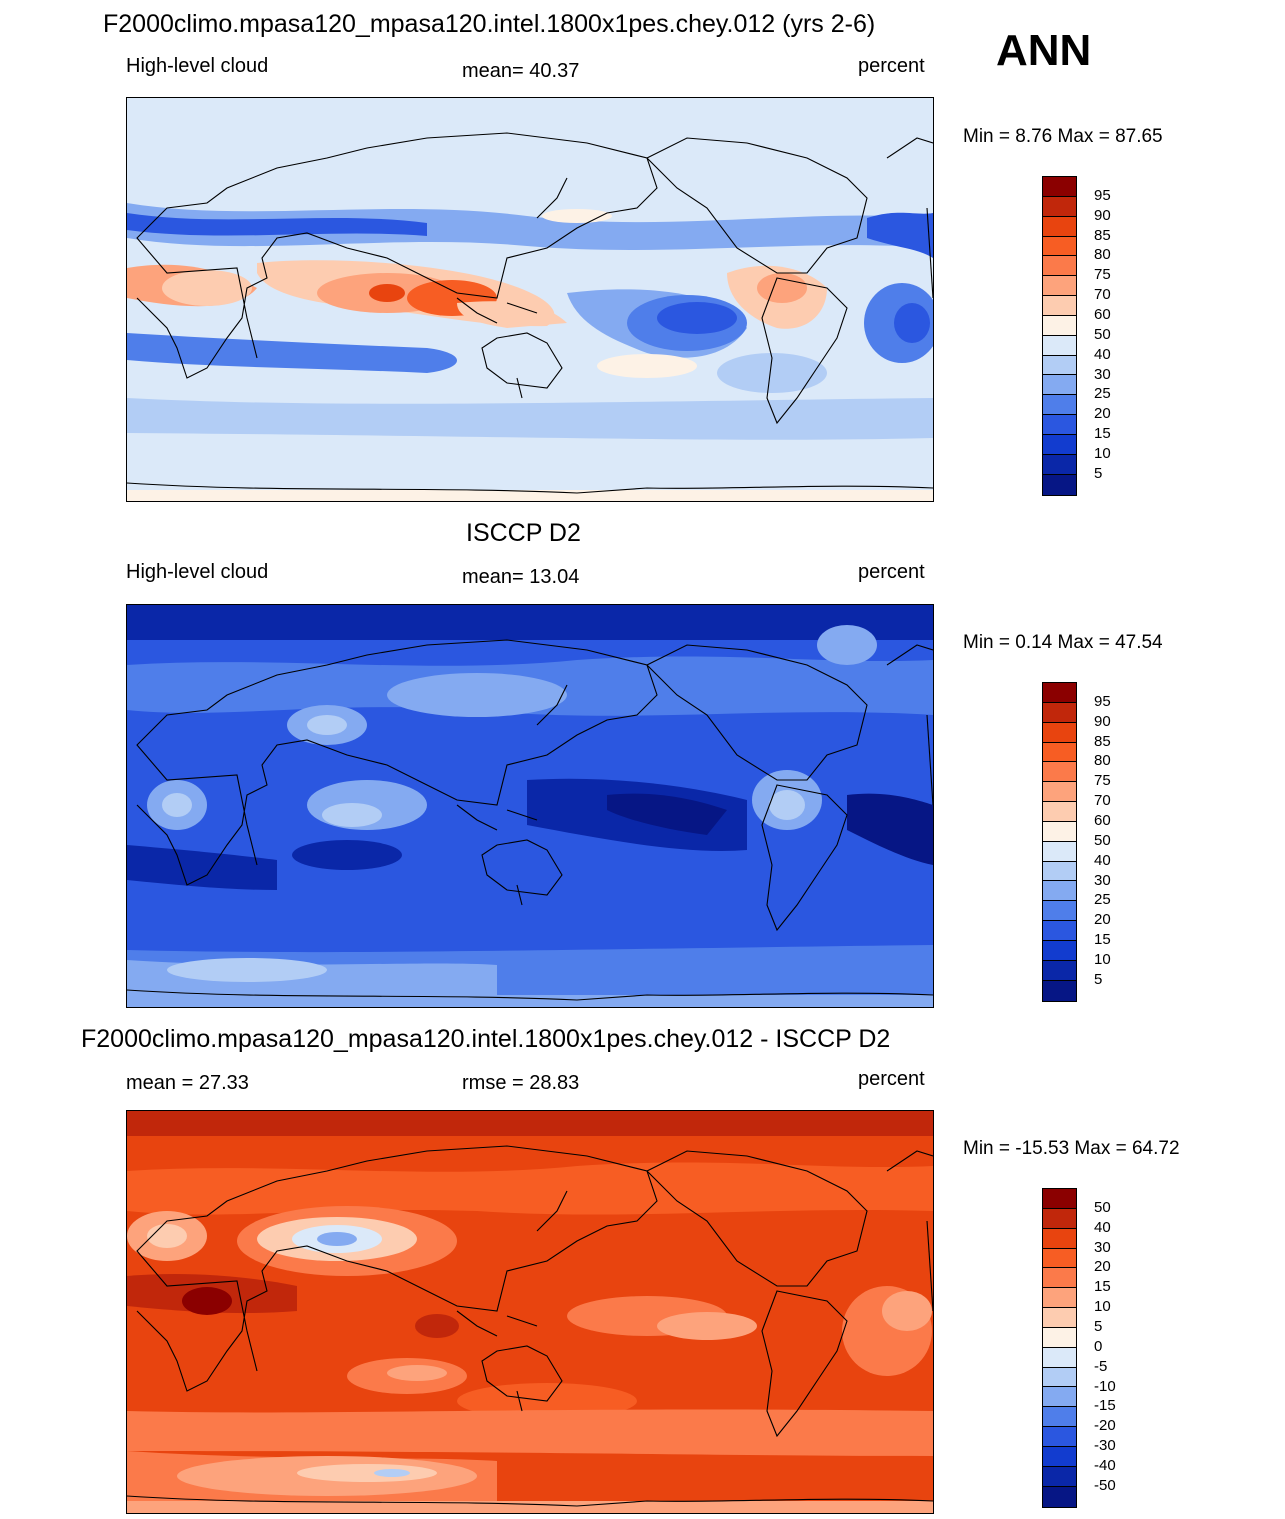 This screenshot has height=1519, width=1285. I want to click on colorbar-tick-label: -15, so click(1105, 1406).